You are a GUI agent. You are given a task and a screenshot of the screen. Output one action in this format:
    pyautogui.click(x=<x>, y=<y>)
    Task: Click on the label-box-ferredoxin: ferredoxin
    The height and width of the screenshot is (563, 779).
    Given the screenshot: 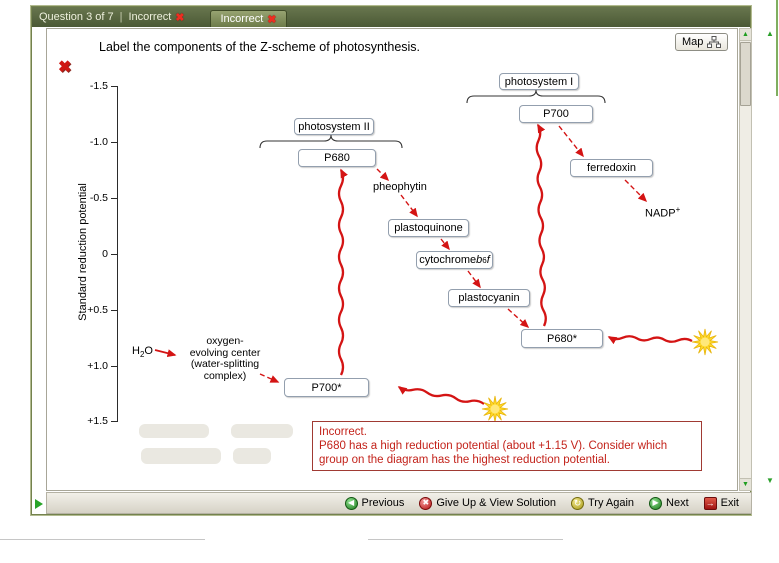 What is the action you would take?
    pyautogui.click(x=611, y=168)
    